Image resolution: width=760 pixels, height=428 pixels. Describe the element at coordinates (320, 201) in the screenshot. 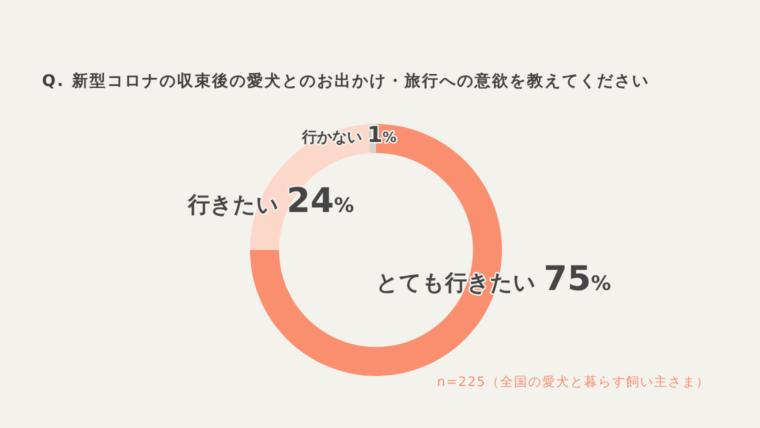

I see `data-label: 24%` at that location.